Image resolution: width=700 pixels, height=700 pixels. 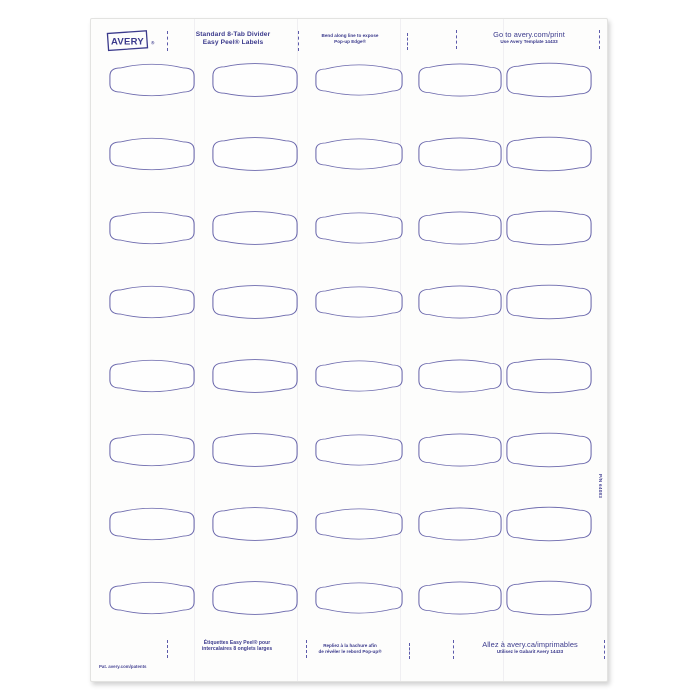 I want to click on header-line-2: Pop-up Edge®, so click(x=350, y=41).